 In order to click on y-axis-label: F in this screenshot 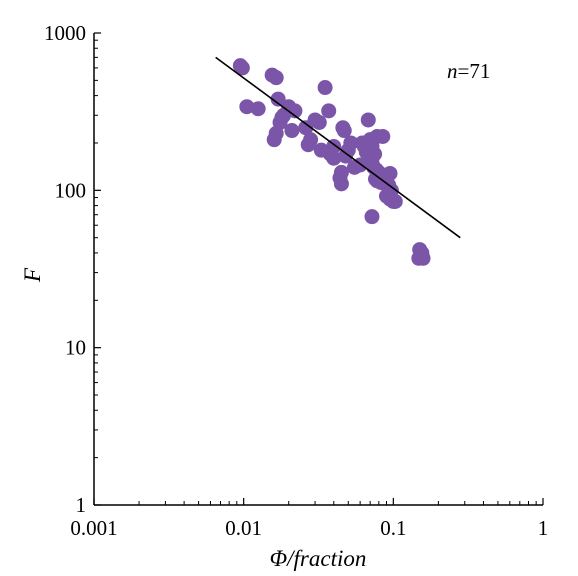, I will do `click(32, 275)`.